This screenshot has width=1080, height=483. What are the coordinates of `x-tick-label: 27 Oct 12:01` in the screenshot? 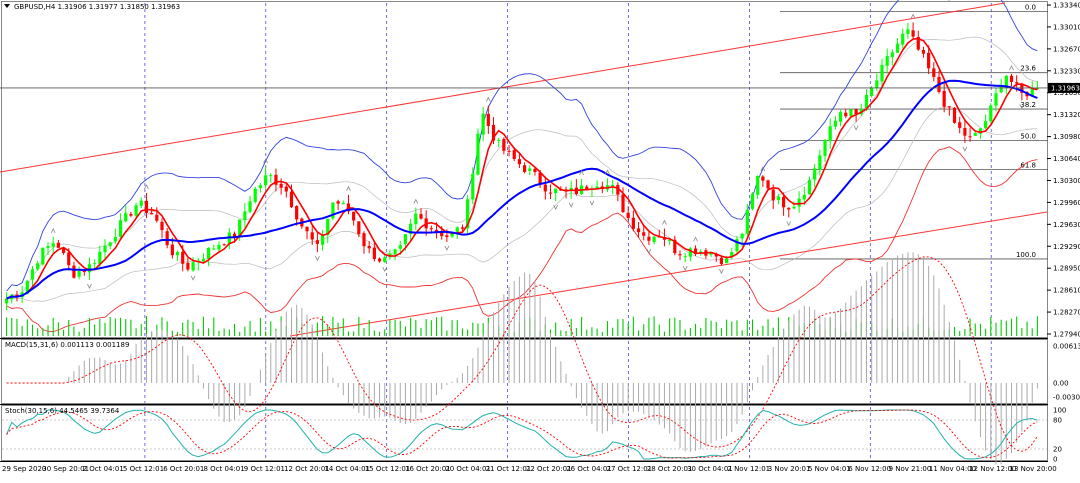 It's located at (630, 469).